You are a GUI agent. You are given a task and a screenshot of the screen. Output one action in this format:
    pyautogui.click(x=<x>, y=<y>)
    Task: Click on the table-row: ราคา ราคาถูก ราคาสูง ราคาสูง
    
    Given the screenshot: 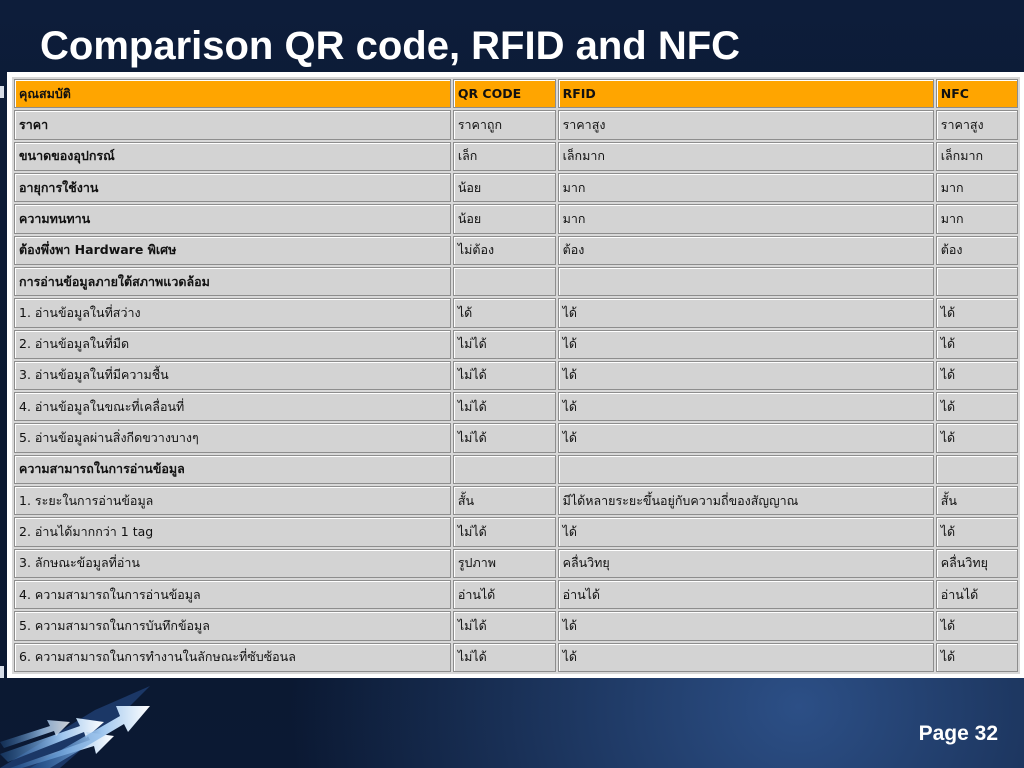 What is the action you would take?
    pyautogui.click(x=516, y=125)
    